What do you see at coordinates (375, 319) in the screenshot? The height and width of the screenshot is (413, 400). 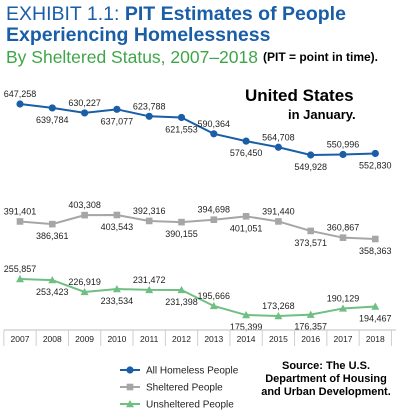 I see `unsheltered-data-label: 194,467` at bounding box center [375, 319].